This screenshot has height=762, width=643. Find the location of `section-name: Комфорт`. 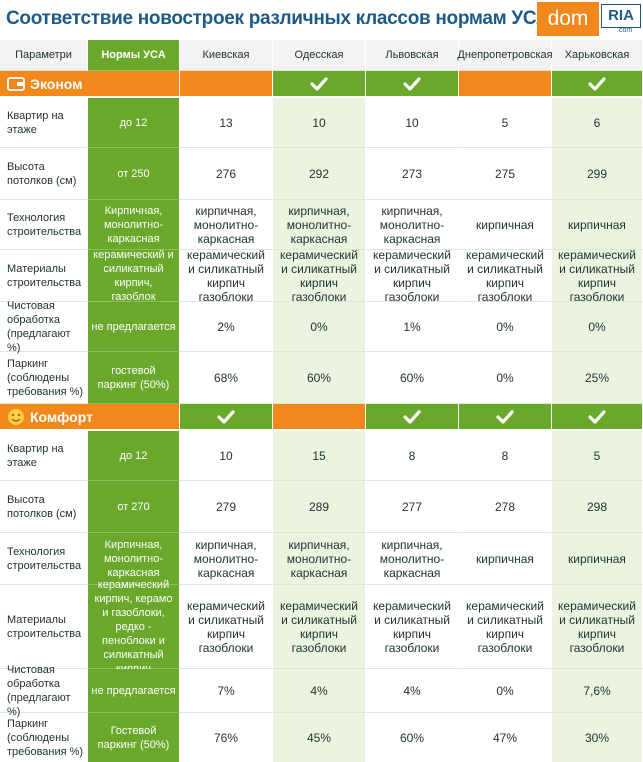

section-name: Комфорт is located at coordinates (61, 416).